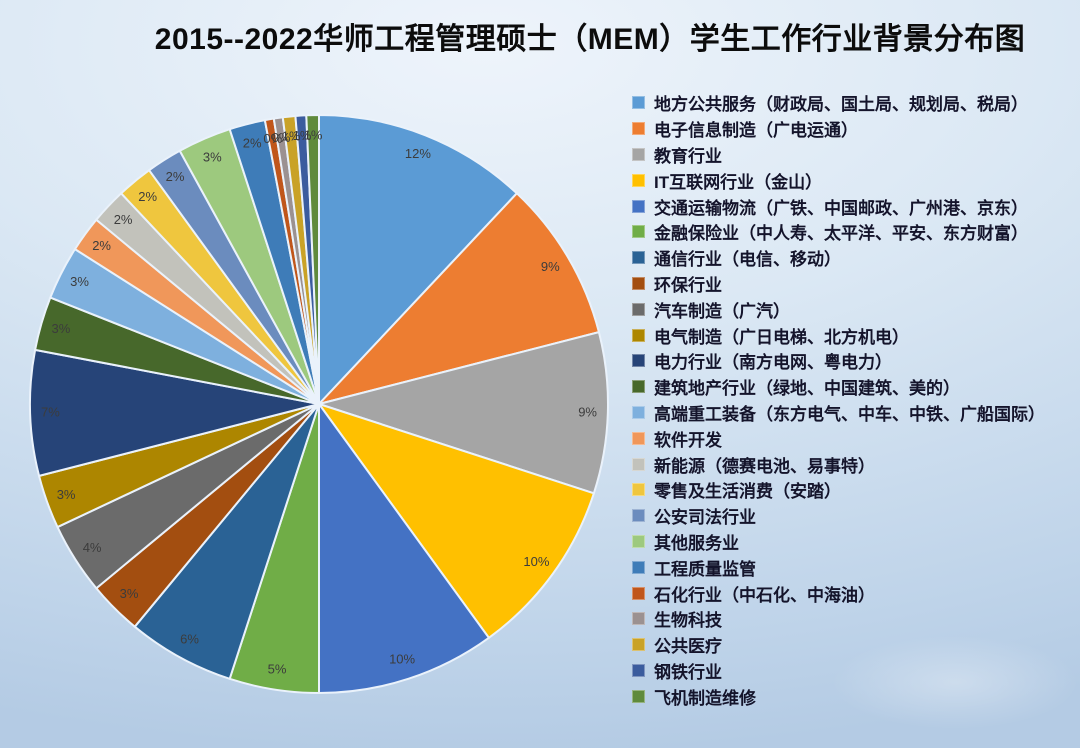 The width and height of the screenshot is (1080, 748). I want to click on pie-slice-label: 12%, so click(418, 153).